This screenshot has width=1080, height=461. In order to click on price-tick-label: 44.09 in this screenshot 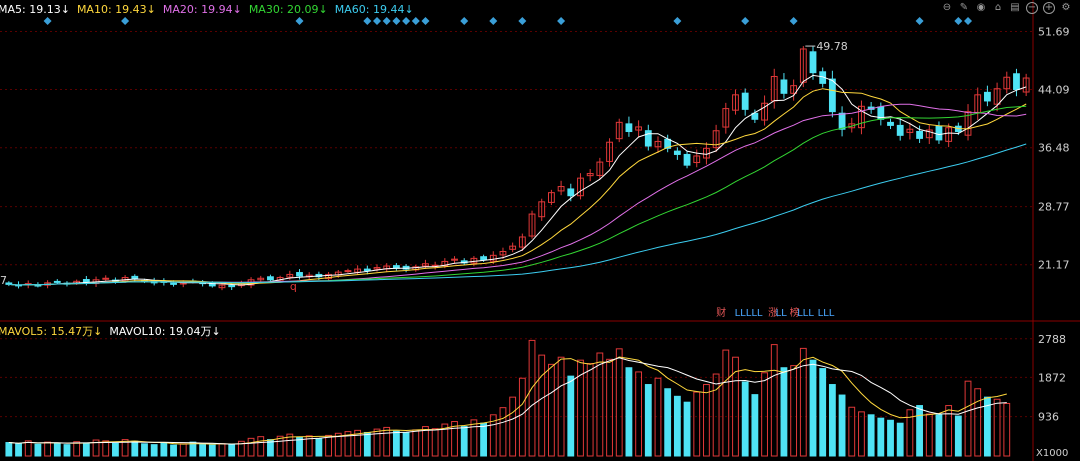, I will do `click(1054, 90)`.